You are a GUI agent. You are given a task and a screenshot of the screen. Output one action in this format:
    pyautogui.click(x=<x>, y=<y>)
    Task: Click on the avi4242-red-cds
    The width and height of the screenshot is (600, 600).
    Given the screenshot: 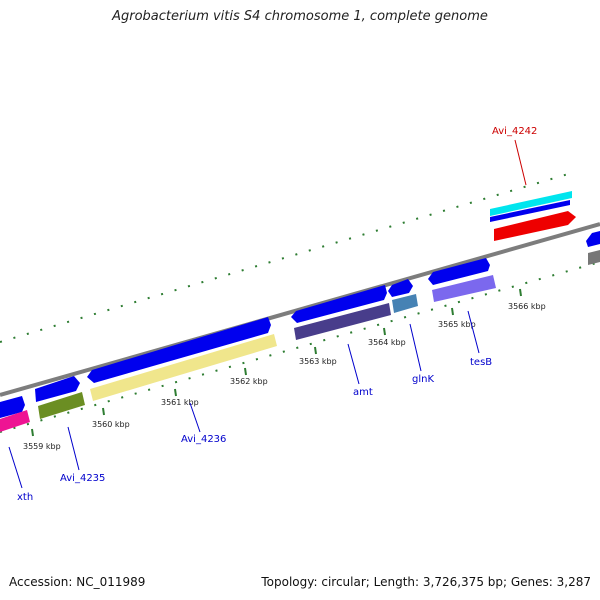 What is the action you would take?
    pyautogui.click(x=535, y=226)
    